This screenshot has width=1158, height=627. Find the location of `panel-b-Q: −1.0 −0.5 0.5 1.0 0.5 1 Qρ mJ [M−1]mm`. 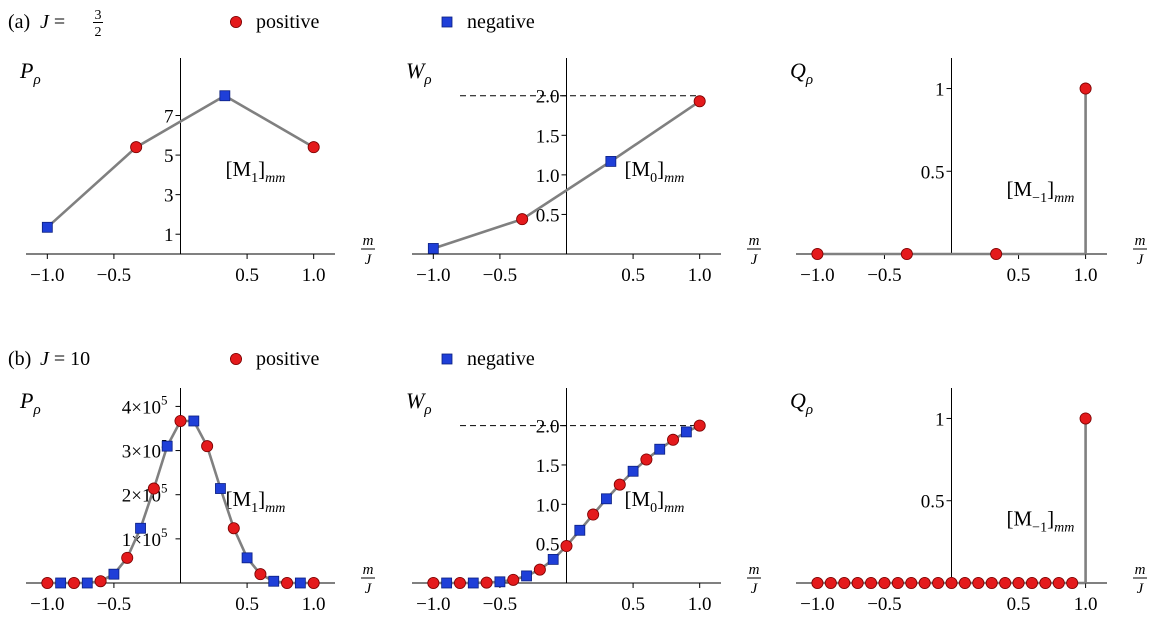

panel-b-Q: −1.0 −0.5 0.5 1.0 0.5 1 Qρ mJ [M−1]mm is located at coordinates (968, 501).